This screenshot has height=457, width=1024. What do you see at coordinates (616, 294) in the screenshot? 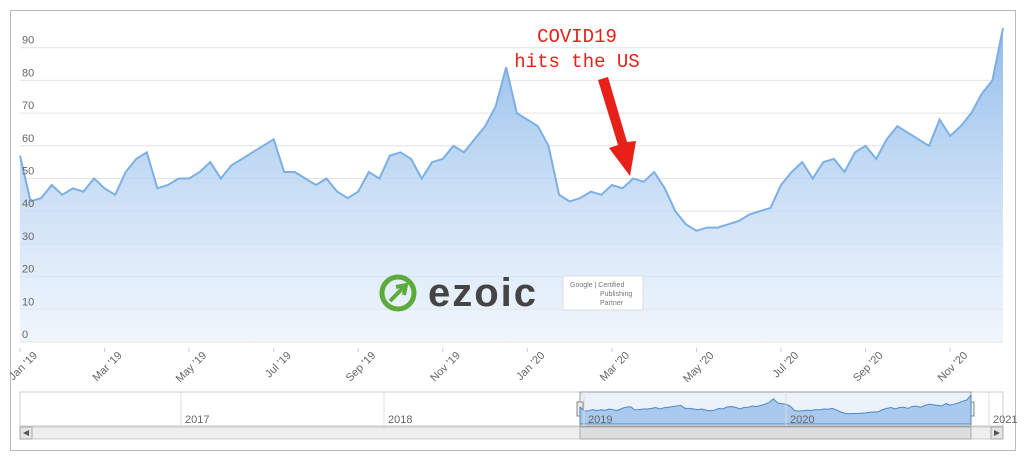
I see `badge-text: Publishing` at bounding box center [616, 294].